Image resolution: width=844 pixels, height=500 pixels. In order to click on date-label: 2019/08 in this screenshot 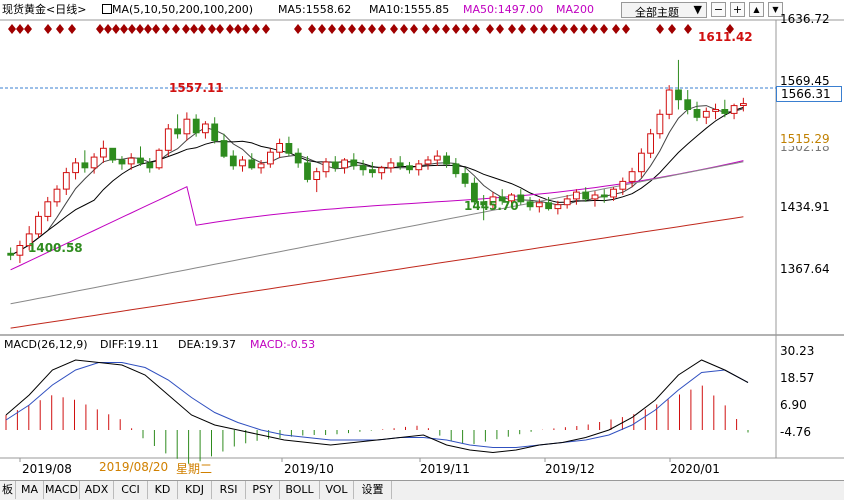, I will do `click(47, 469)`.